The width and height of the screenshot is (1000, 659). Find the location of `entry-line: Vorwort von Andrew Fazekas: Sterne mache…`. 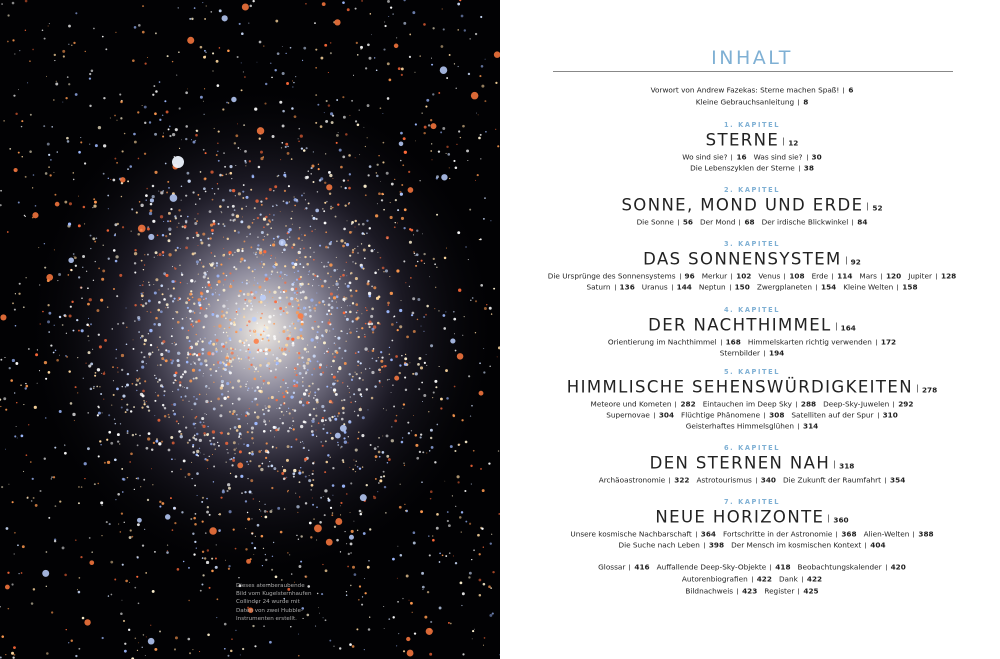

entry-line: Vorwort von Andrew Fazekas: Sterne mache… is located at coordinates (751, 90).